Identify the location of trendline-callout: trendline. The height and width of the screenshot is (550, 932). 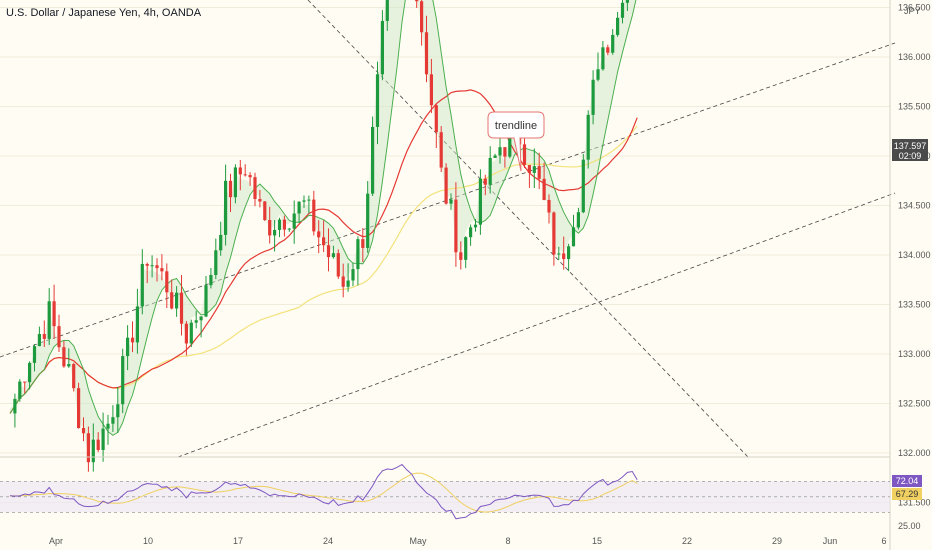
(516, 141).